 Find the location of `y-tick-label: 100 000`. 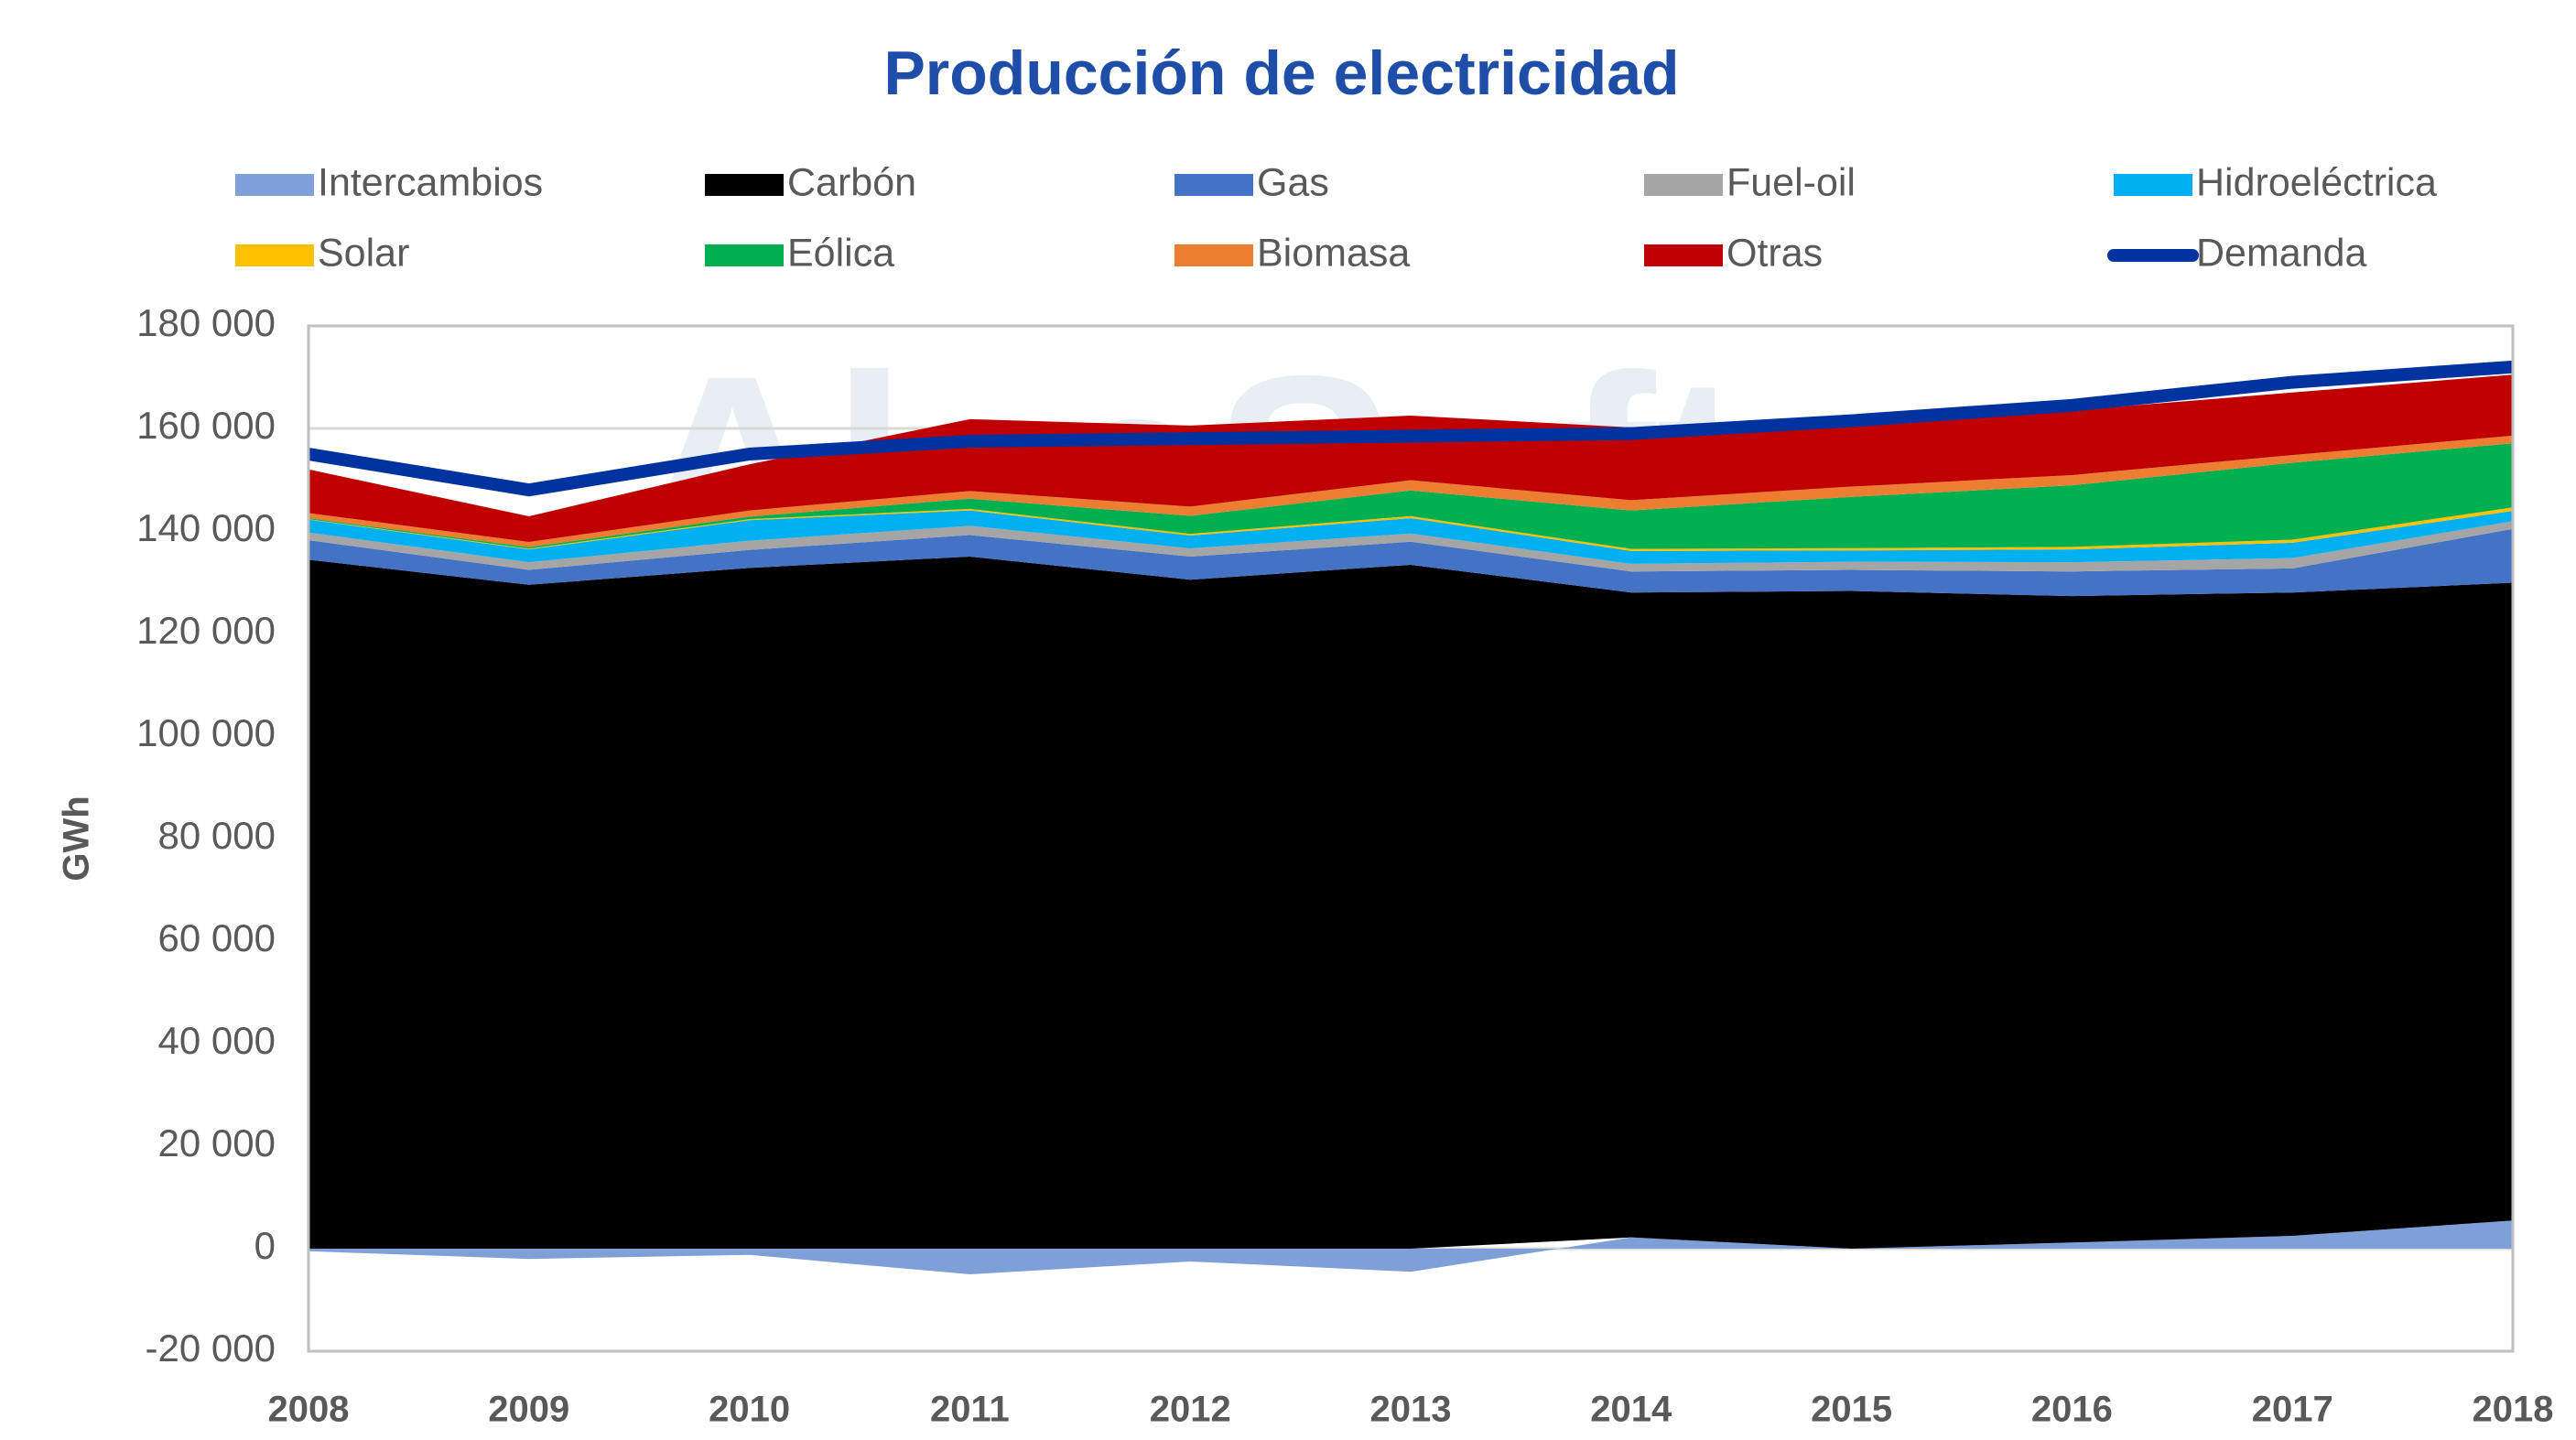

y-tick-label: 100 000 is located at coordinates (206, 732).